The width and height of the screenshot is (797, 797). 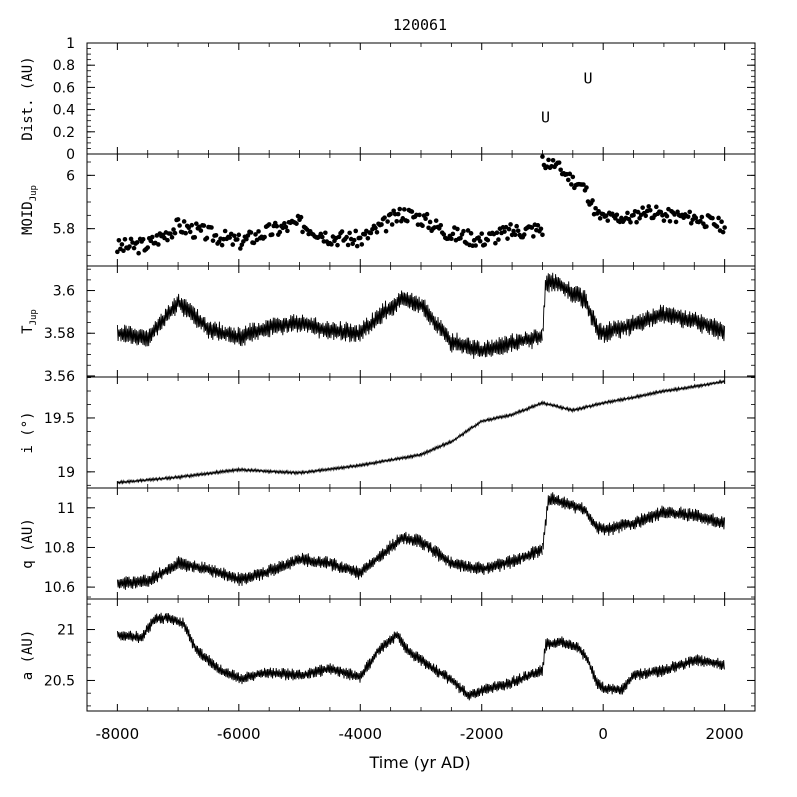 I want to click on y-tick-label-q: 10.8, so click(x=59, y=548).